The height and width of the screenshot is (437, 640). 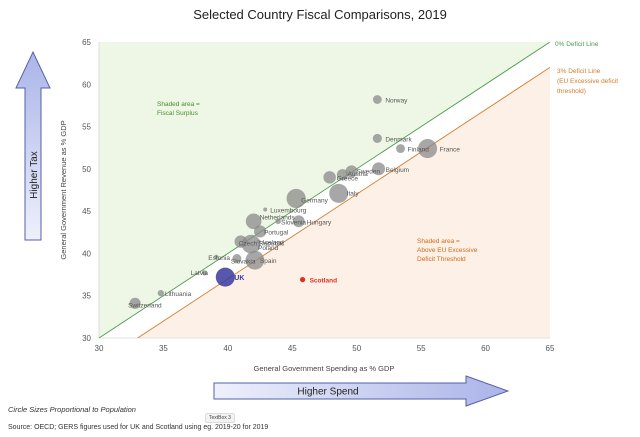 What do you see at coordinates (216, 256) in the screenshot?
I see `point-estonia` at bounding box center [216, 256].